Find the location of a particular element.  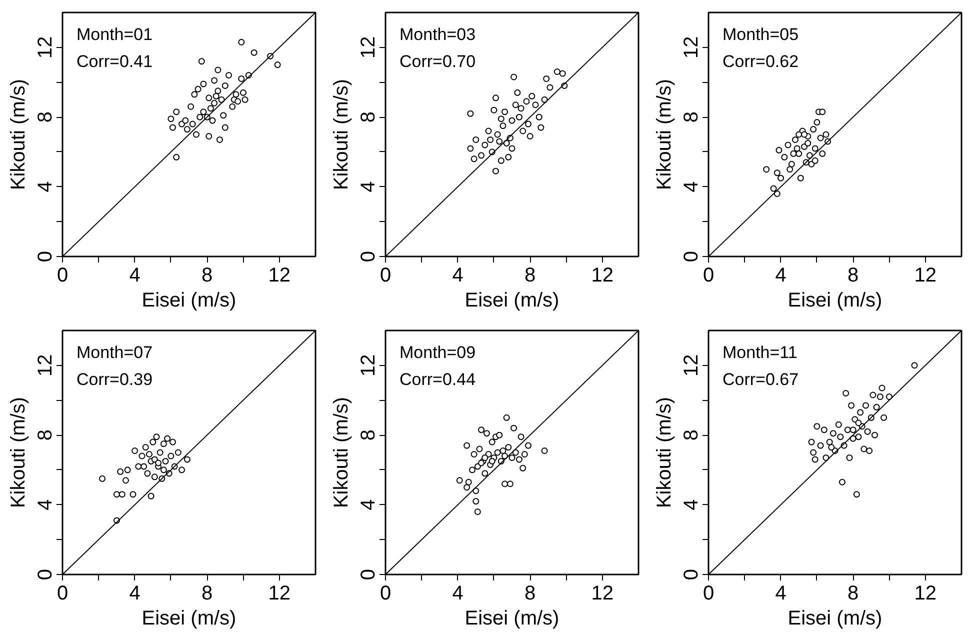

annotation: Month=11 is located at coordinates (760, 352).